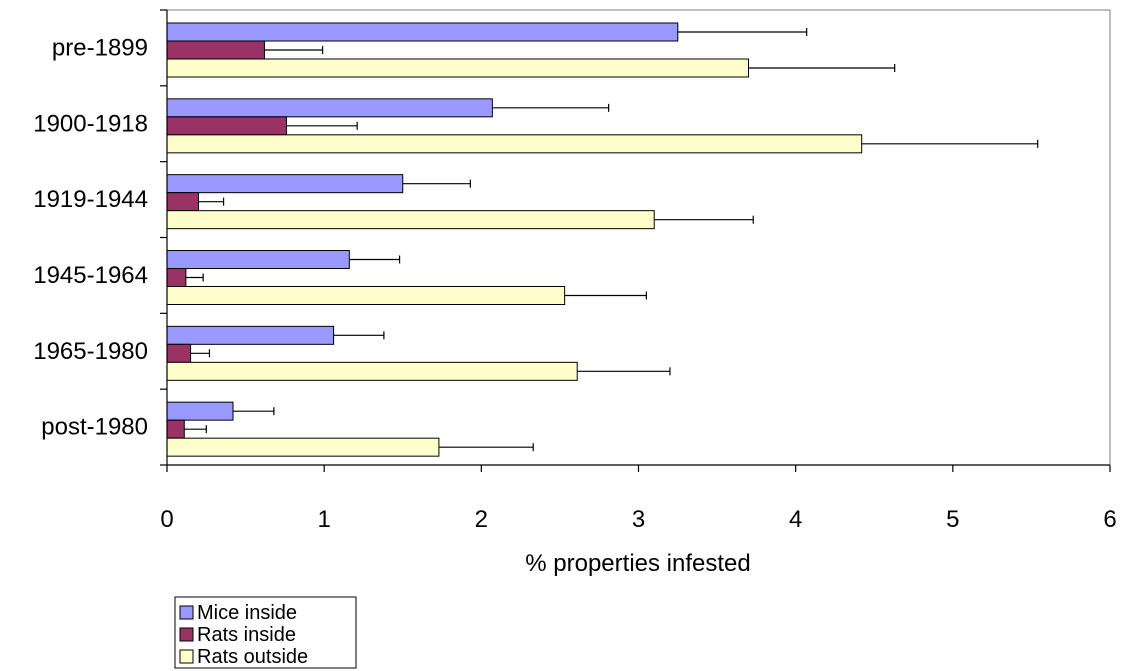  What do you see at coordinates (246, 635) in the screenshot?
I see `legend-label: Rats inside` at bounding box center [246, 635].